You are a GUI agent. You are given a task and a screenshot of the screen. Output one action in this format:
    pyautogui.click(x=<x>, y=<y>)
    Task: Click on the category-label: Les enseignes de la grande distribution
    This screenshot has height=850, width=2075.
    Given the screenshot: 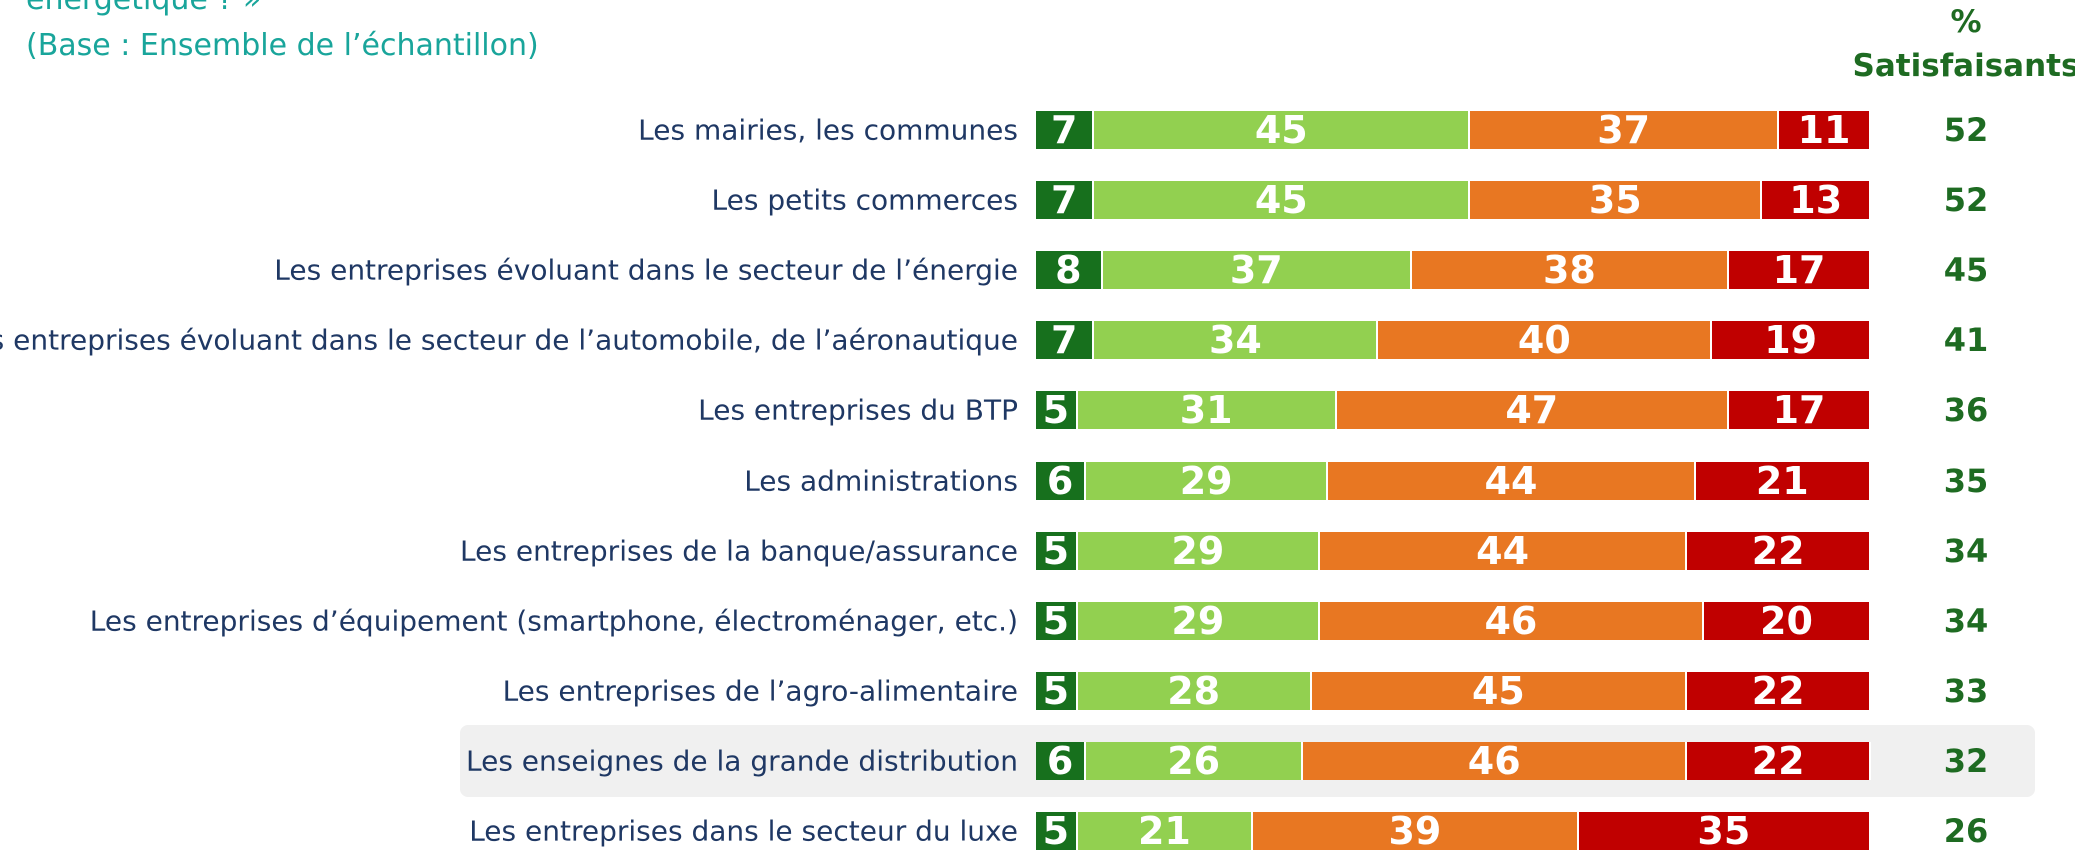 What is the action you would take?
    pyautogui.click(x=741, y=761)
    